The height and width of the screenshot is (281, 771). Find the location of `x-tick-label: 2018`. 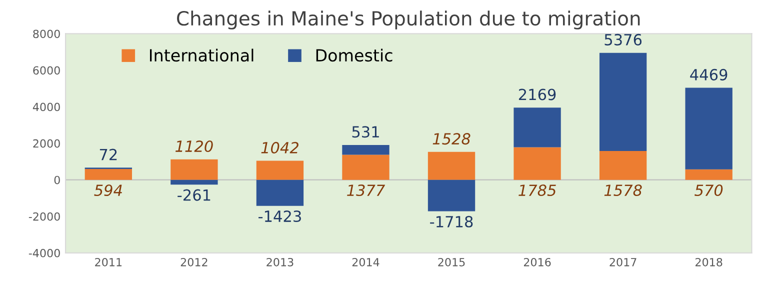

x-tick-label: 2018 is located at coordinates (709, 262).